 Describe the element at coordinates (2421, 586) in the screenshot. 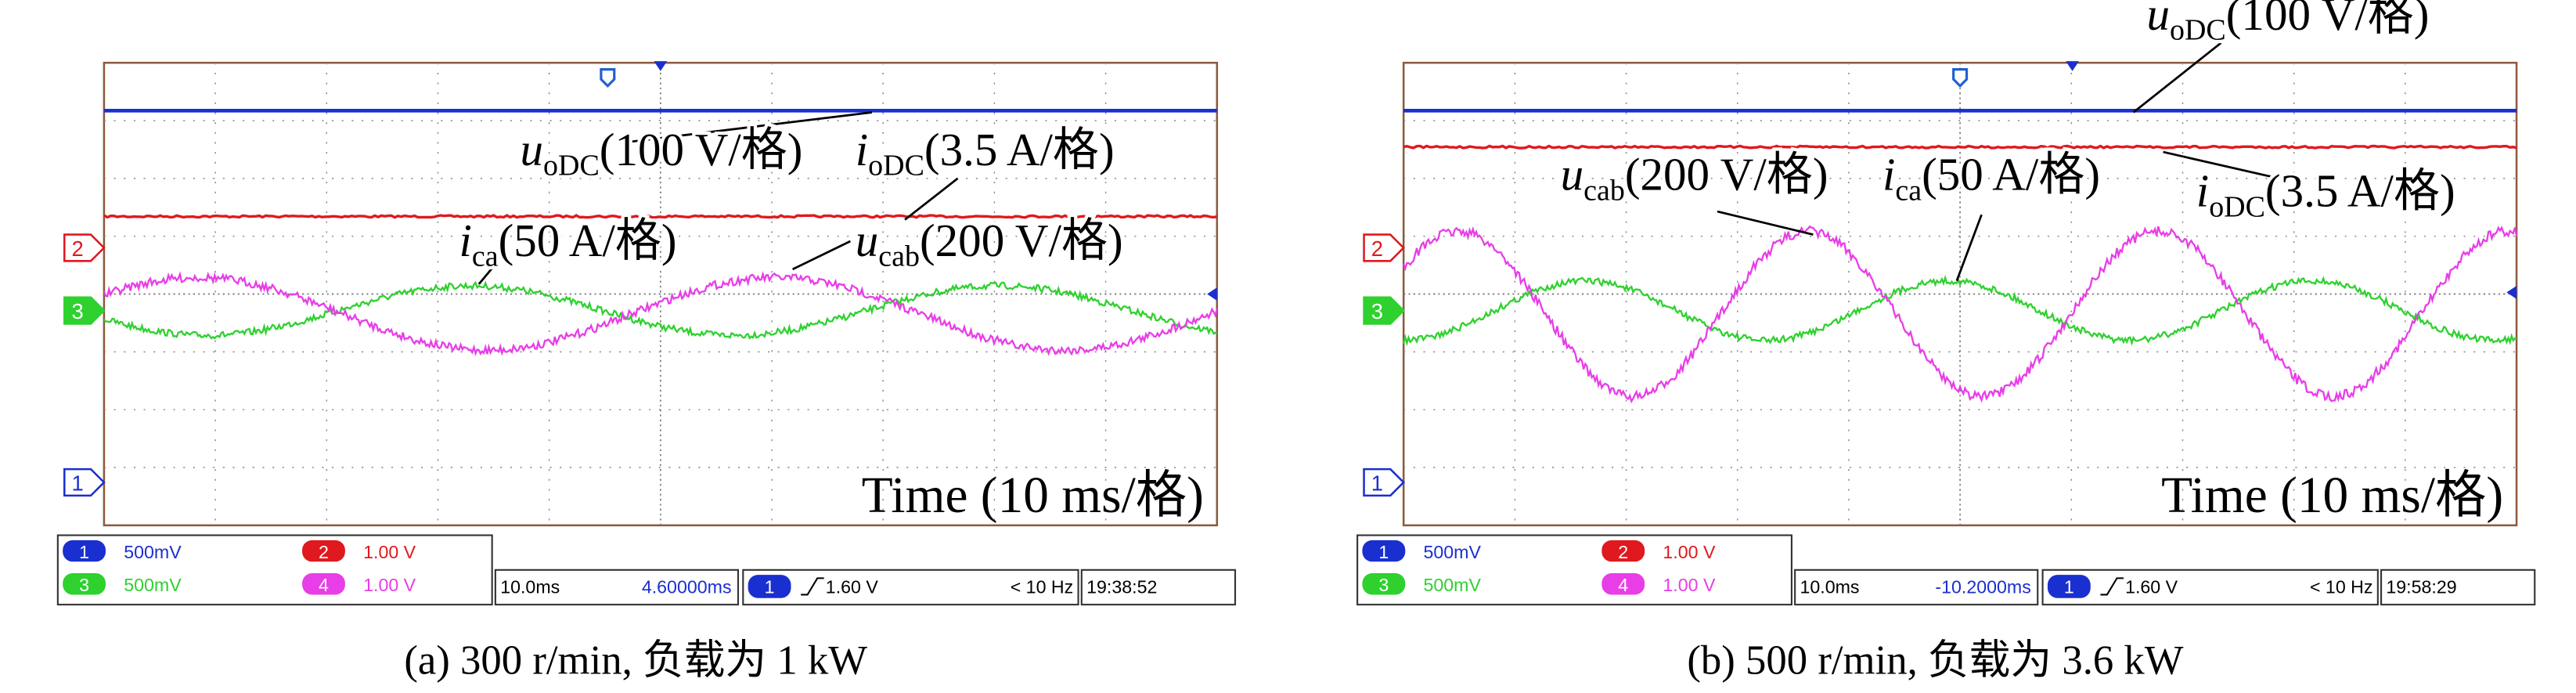

I see `clock: 19:58:29` at that location.